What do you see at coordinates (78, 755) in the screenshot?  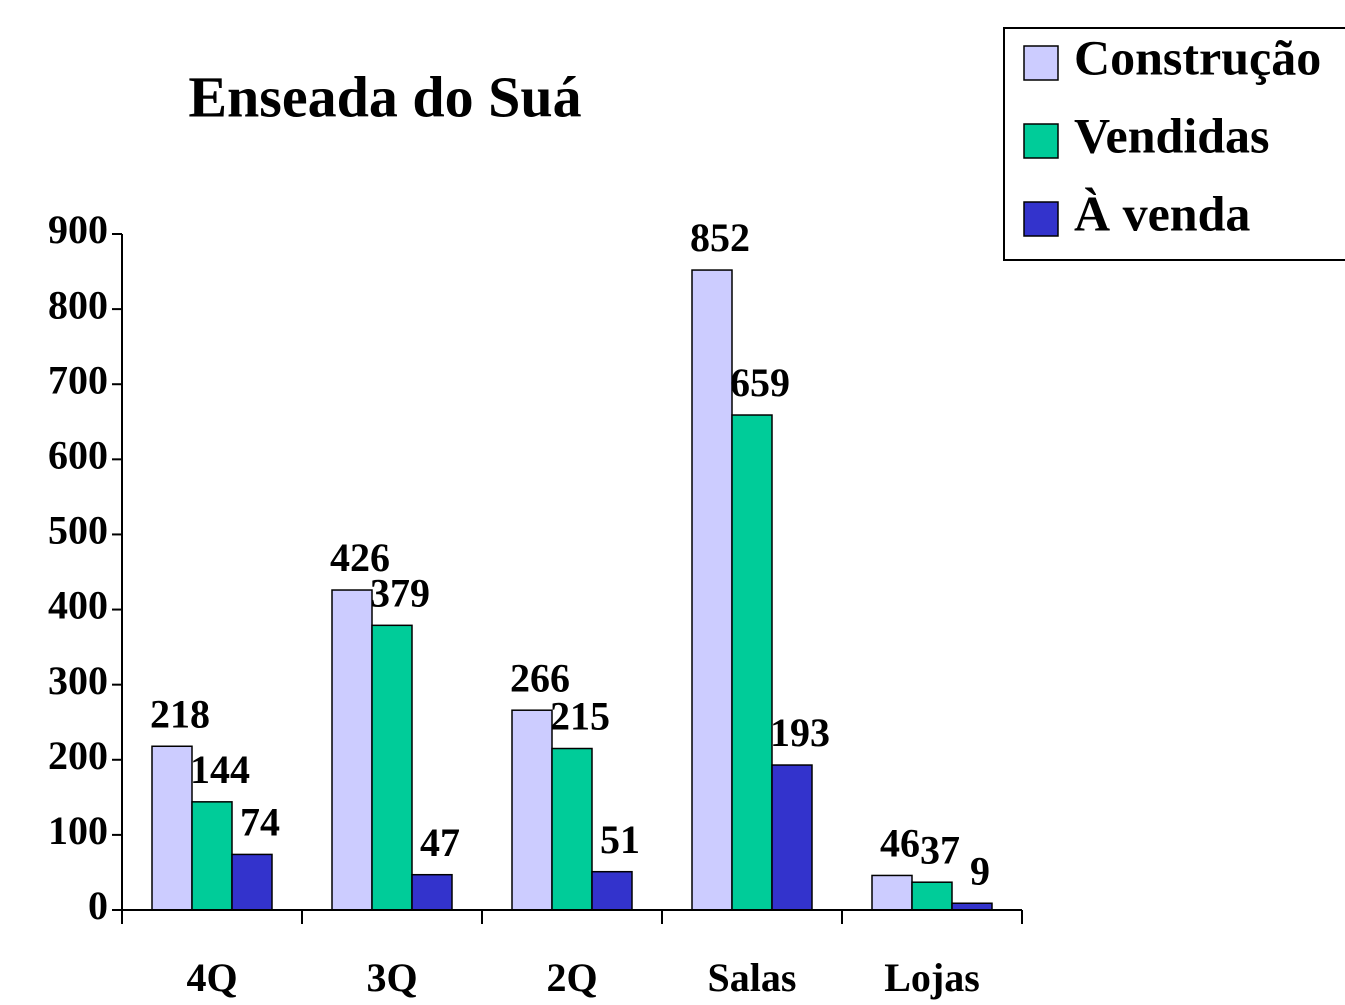 I see `y-tick-label: 200` at bounding box center [78, 755].